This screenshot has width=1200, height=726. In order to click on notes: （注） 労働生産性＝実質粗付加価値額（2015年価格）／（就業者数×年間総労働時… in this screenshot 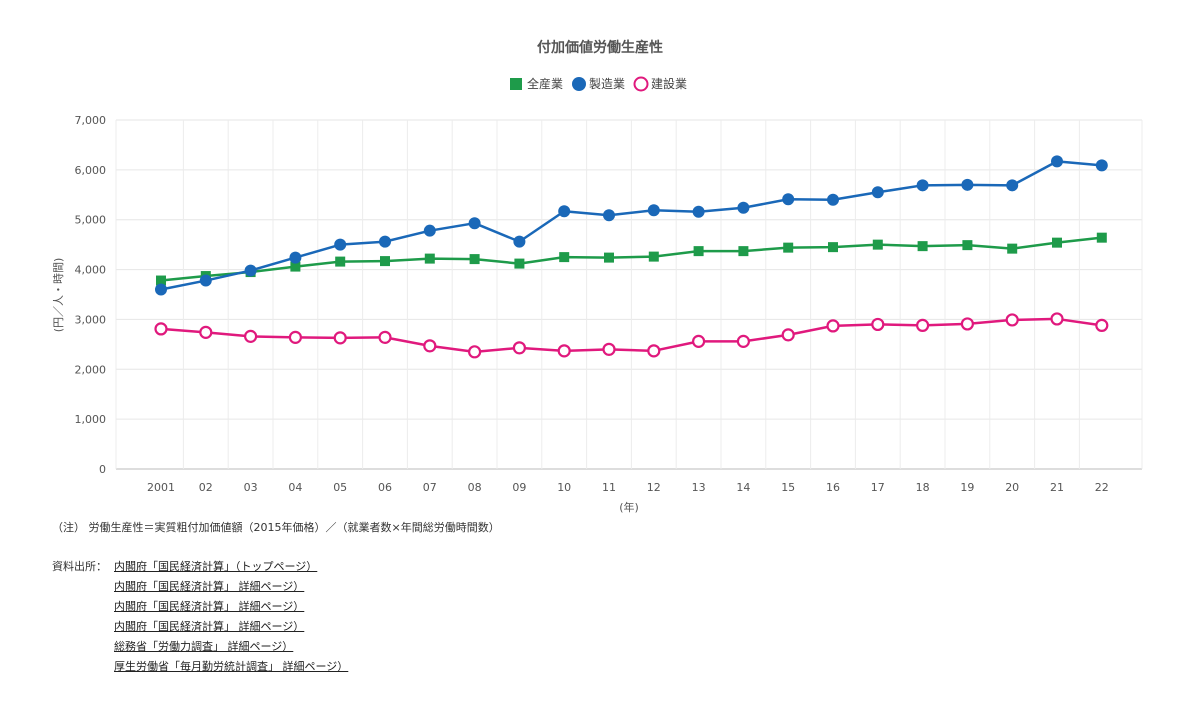, I will do `click(276, 528)`.